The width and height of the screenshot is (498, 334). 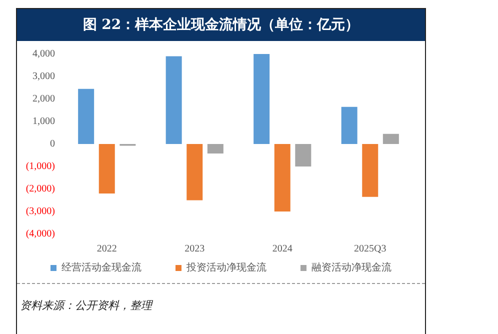 I want to click on y-tick-label: 3,000, so click(x=43, y=76).